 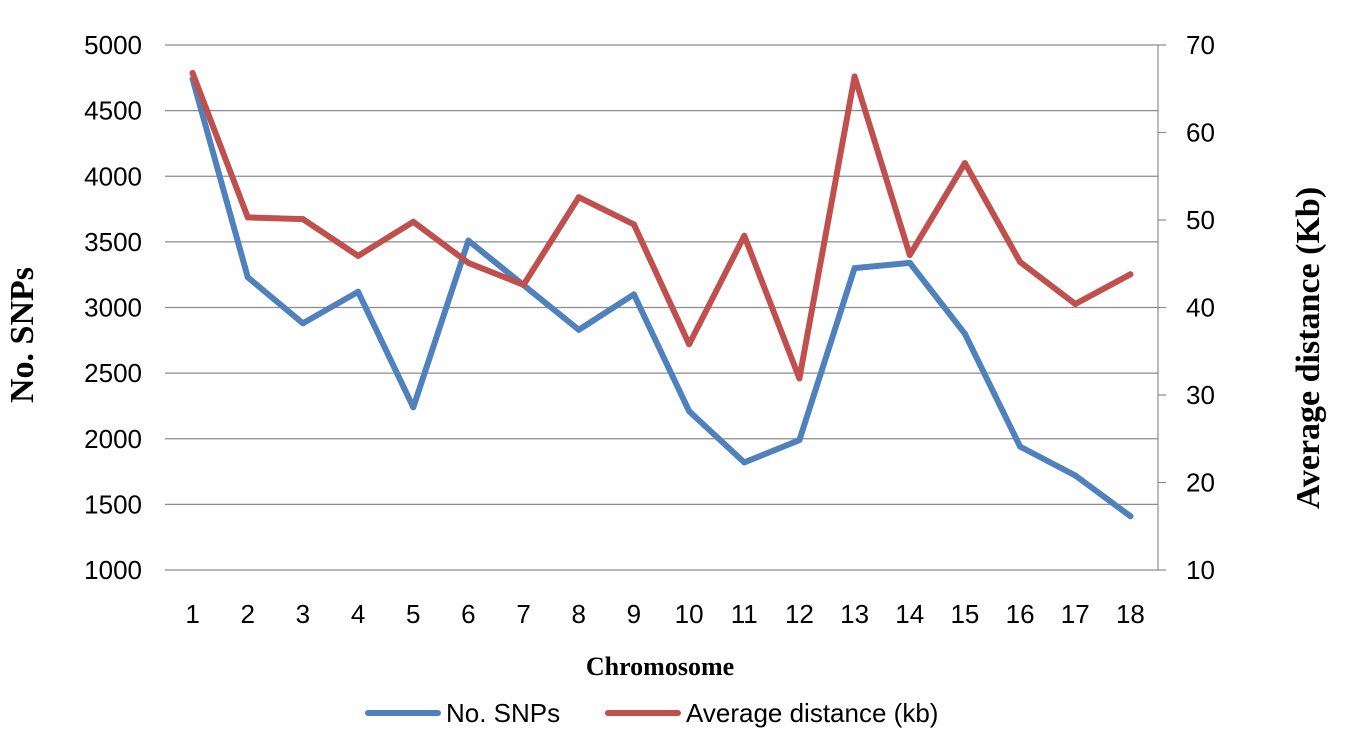 What do you see at coordinates (113, 308) in the screenshot?
I see `y-tick-label: 3000` at bounding box center [113, 308].